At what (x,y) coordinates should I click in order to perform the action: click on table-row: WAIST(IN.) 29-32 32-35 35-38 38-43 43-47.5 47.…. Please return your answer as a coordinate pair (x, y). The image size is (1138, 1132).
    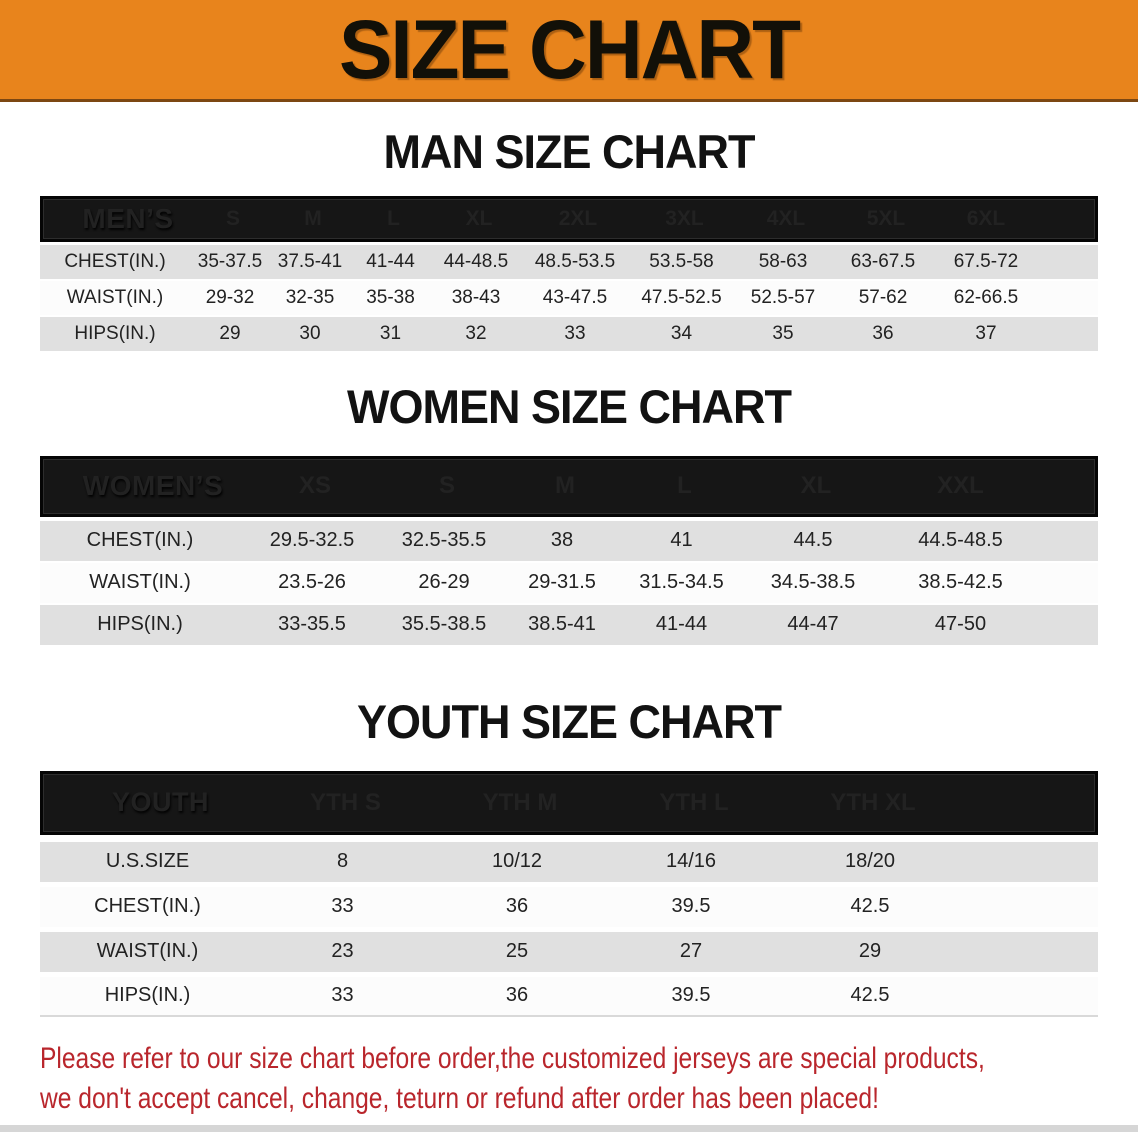
    Looking at the image, I should click on (569, 297).